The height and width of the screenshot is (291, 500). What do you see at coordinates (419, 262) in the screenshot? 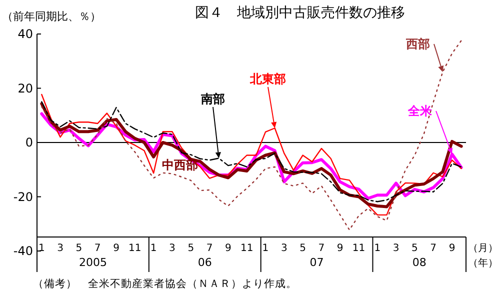
I see `text: 08` at bounding box center [419, 262].